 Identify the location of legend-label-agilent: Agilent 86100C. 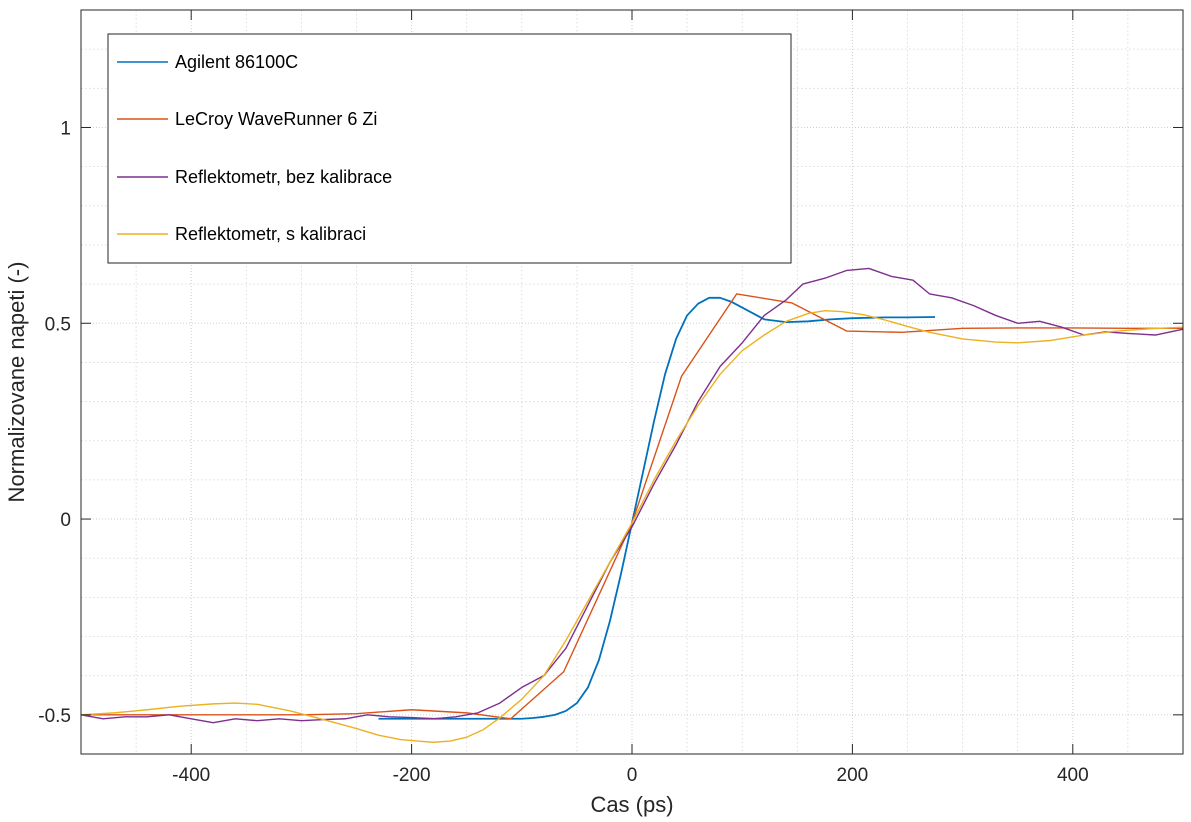
(236, 62).